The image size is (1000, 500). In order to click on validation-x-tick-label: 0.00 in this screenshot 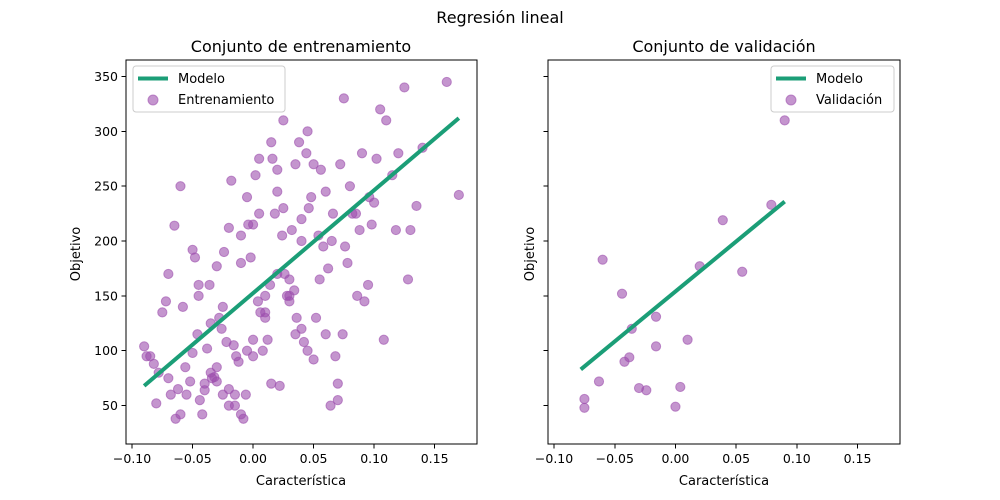, I will do `click(676, 458)`.